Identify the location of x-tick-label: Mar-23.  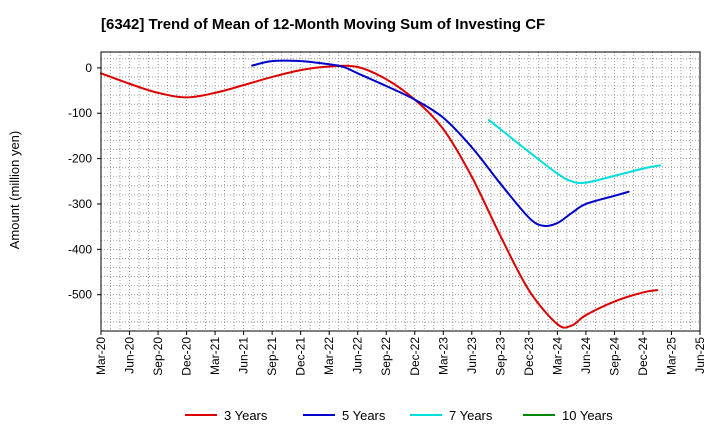
(443, 356).